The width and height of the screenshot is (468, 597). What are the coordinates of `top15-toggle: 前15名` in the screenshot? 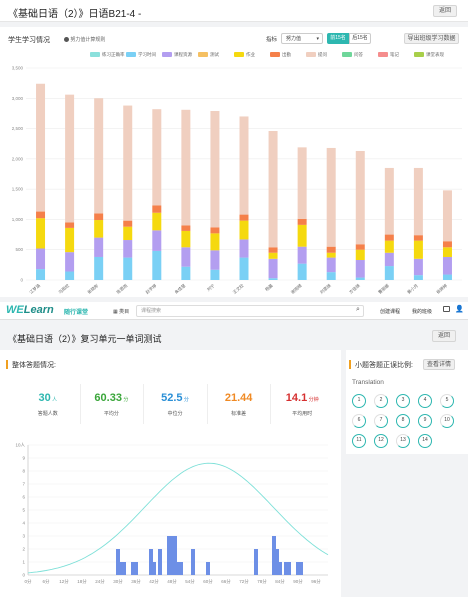 It's located at (338, 38).